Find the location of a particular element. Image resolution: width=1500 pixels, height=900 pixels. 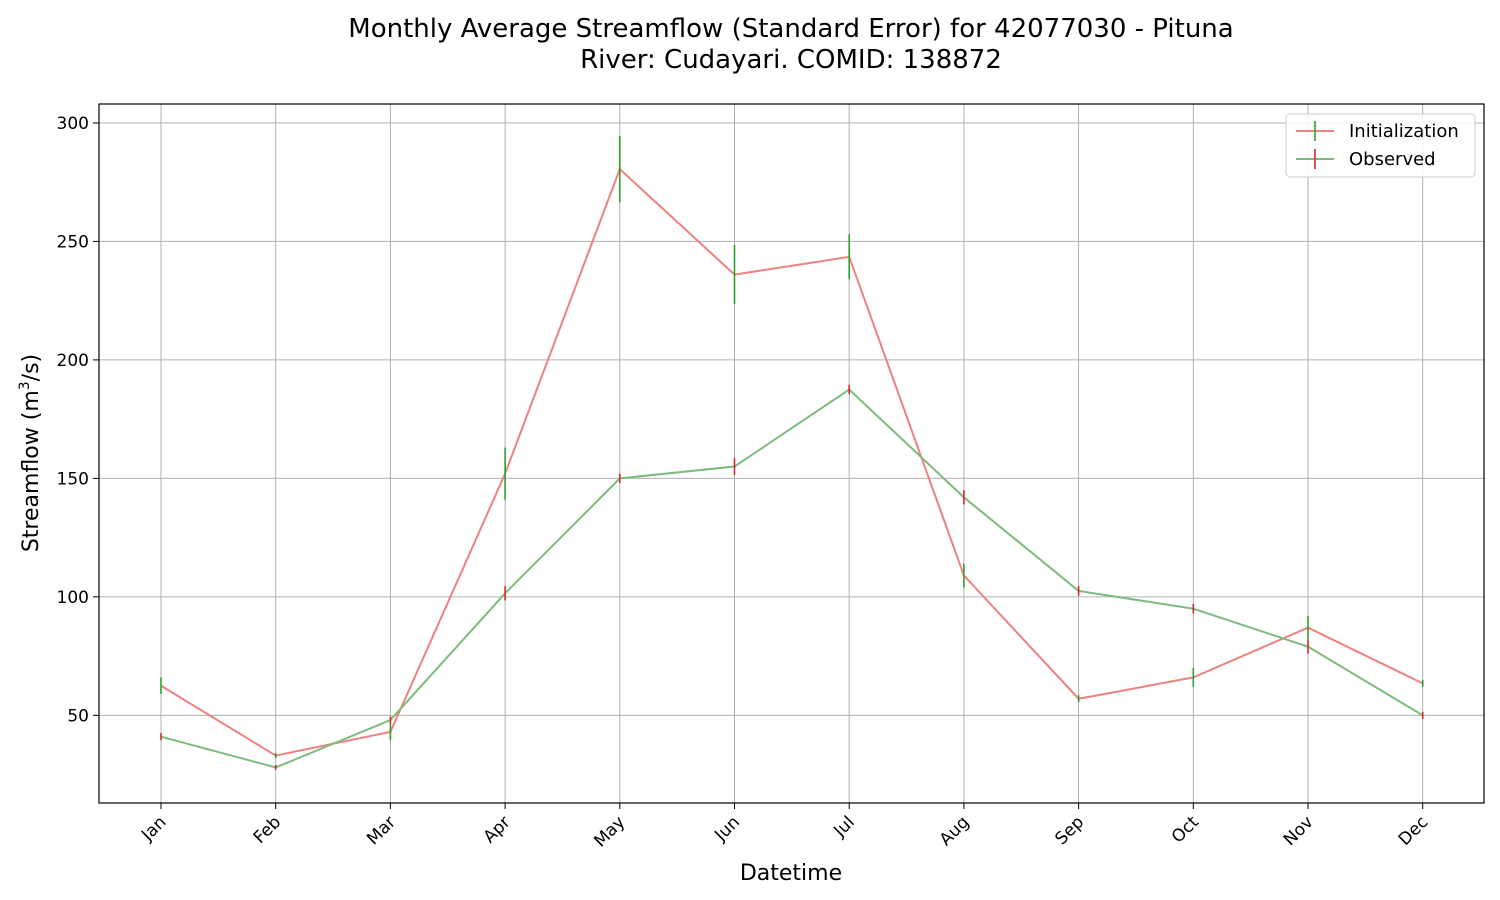

legend-box is located at coordinates (1380, 145).